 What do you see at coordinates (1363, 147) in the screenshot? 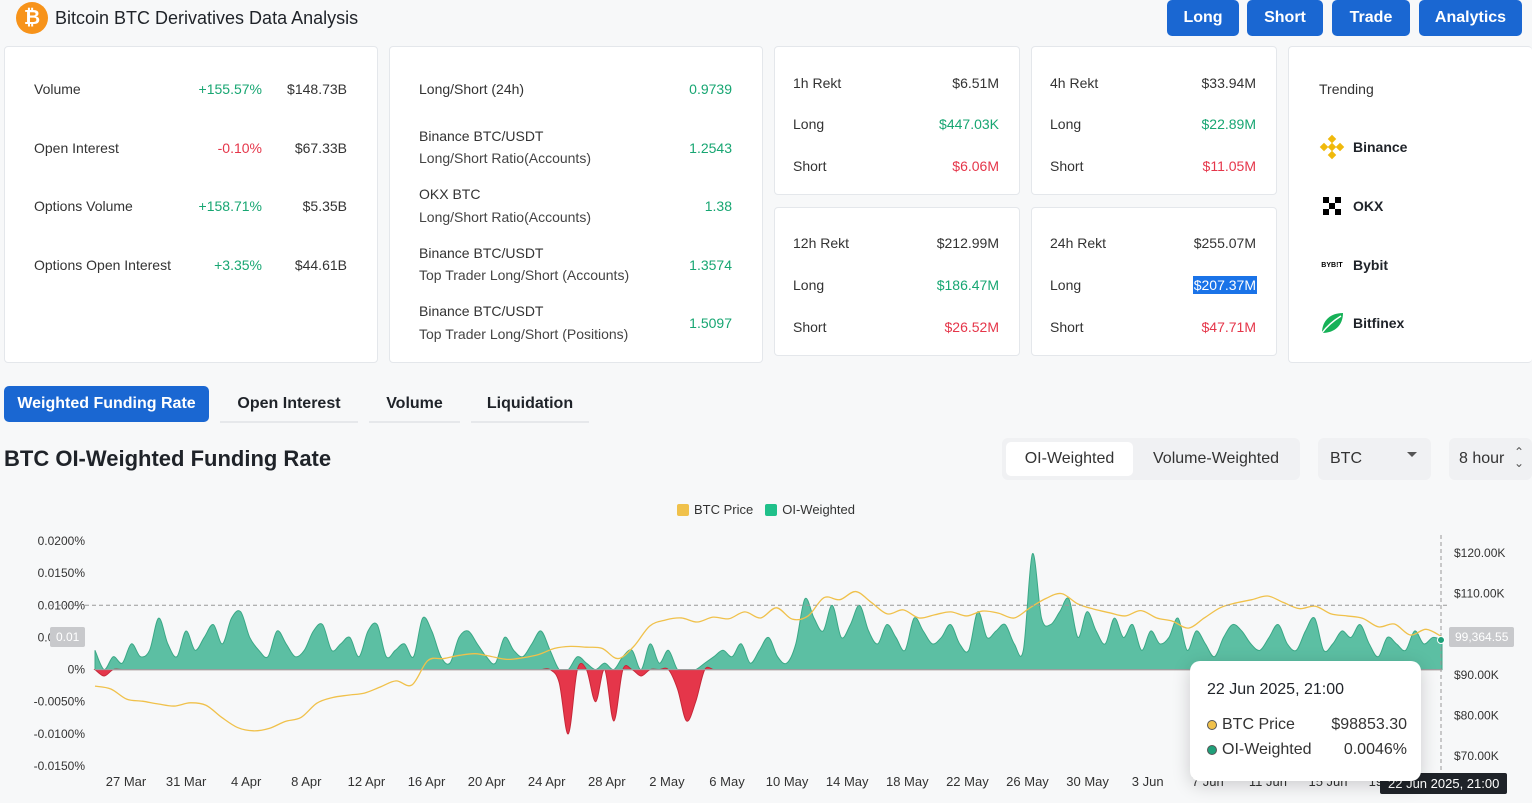
I see `trending-item-binance: Binance` at bounding box center [1363, 147].